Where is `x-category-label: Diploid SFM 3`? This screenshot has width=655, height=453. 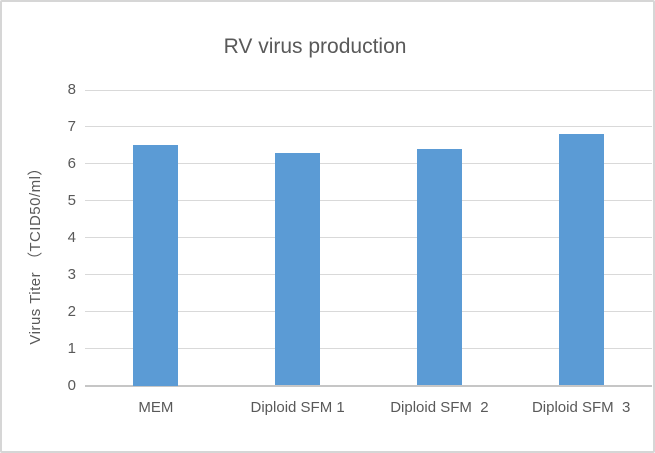
x-category-label: Diploid SFM 3 is located at coordinates (581, 407).